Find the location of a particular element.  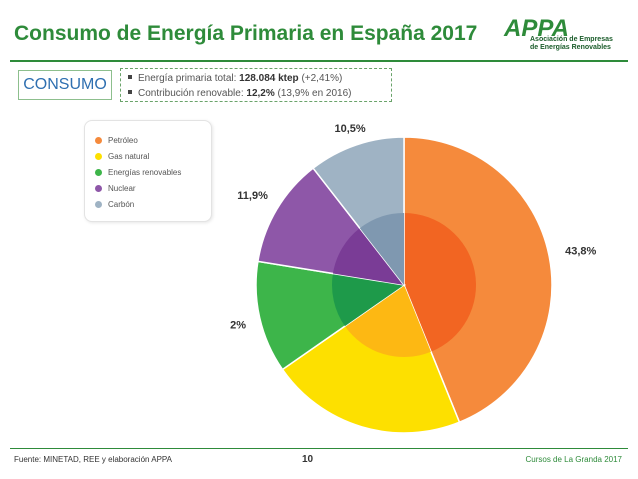

course-label: Cursos de La Granda 2017 is located at coordinates (573, 459).